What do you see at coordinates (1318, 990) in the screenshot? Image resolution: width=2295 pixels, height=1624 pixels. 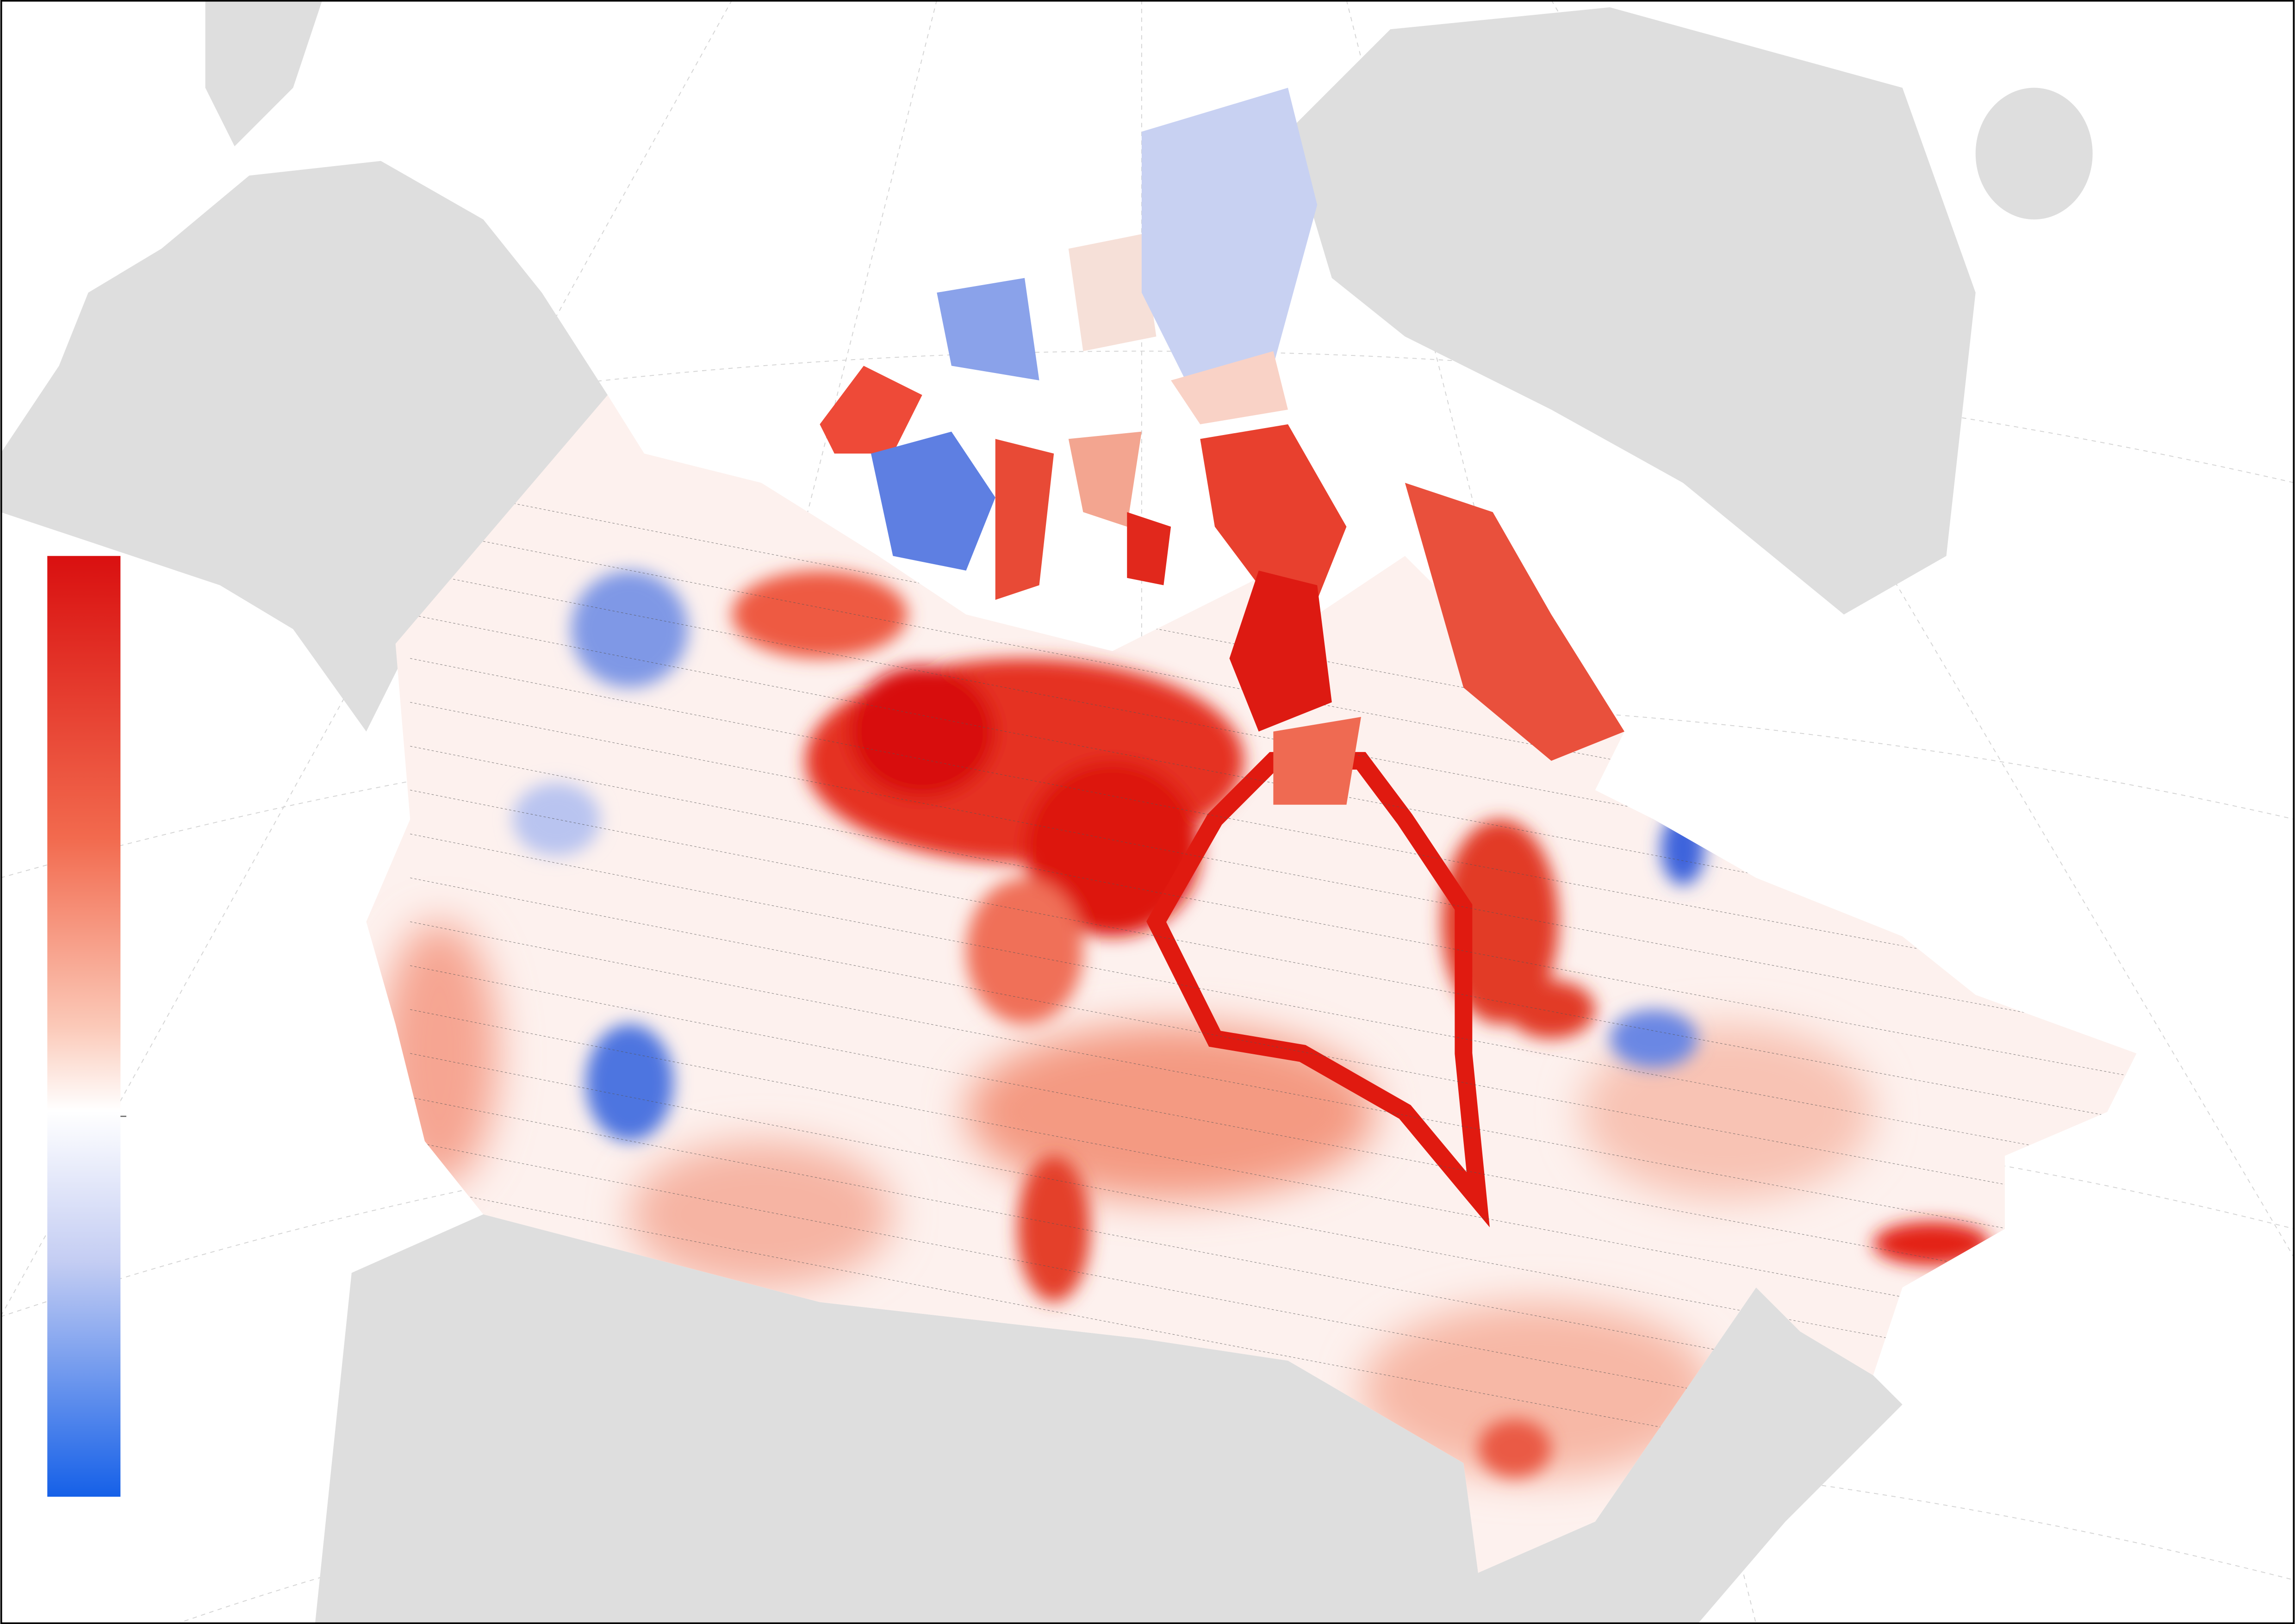 I see `hudson-coast` at bounding box center [1318, 990].